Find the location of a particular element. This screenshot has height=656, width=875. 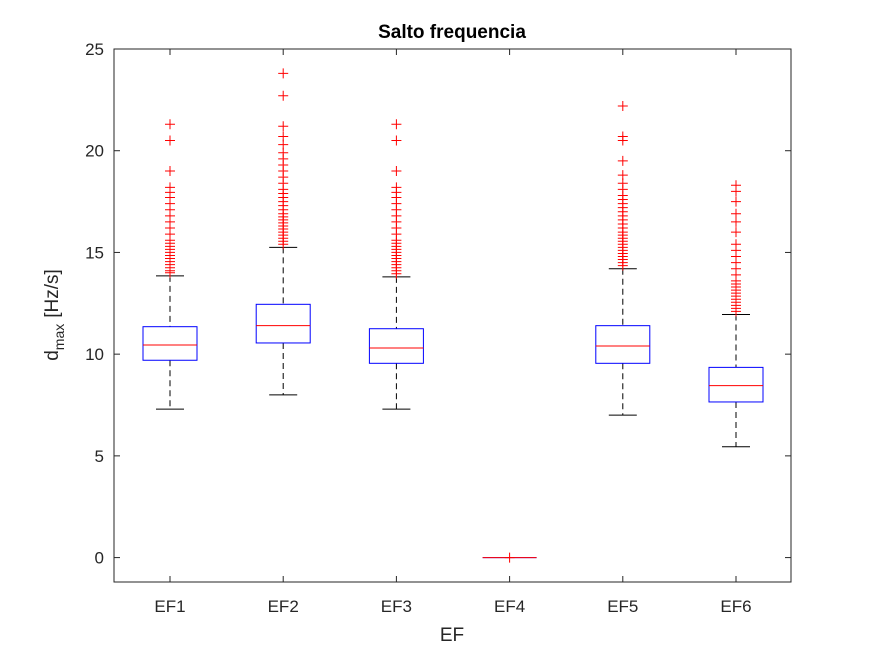

box-group-ef6 is located at coordinates (736, 314).